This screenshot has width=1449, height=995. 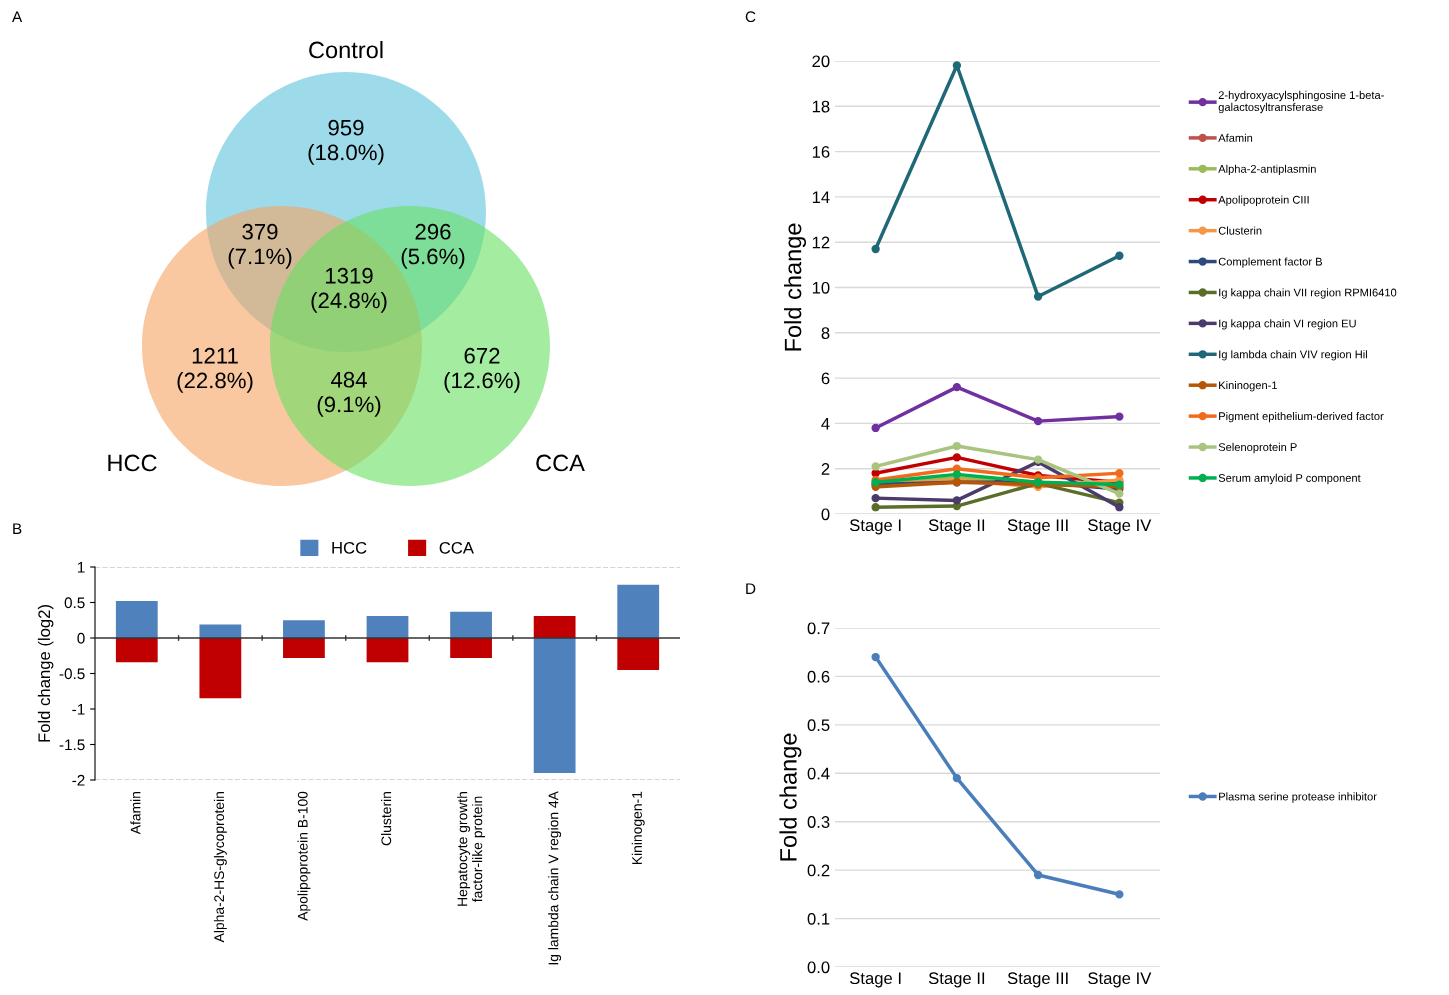 What do you see at coordinates (821, 152) in the screenshot?
I see `y-tick-label: 16` at bounding box center [821, 152].